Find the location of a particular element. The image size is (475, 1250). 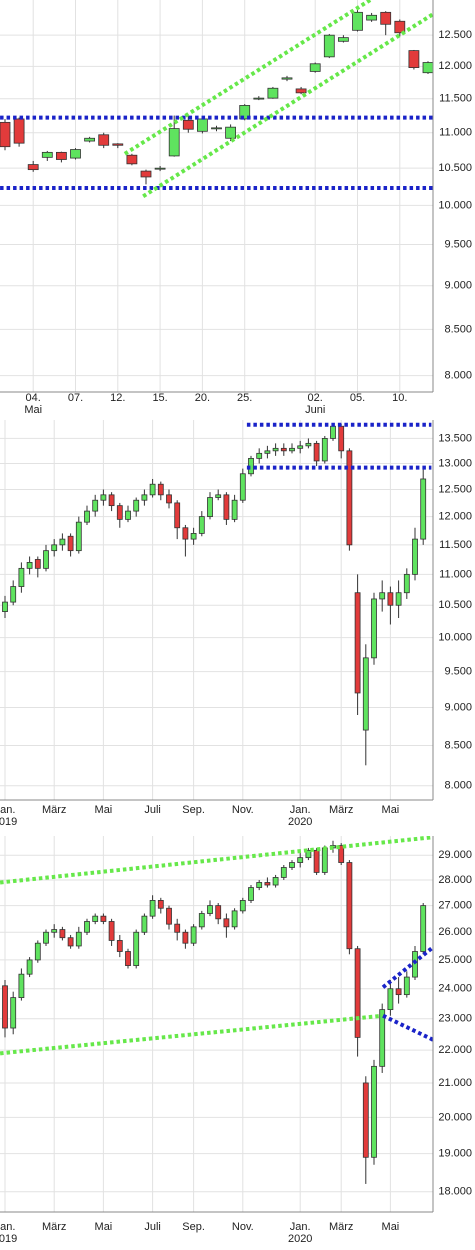

x-tick-label: 02. is located at coordinates (315, 398).